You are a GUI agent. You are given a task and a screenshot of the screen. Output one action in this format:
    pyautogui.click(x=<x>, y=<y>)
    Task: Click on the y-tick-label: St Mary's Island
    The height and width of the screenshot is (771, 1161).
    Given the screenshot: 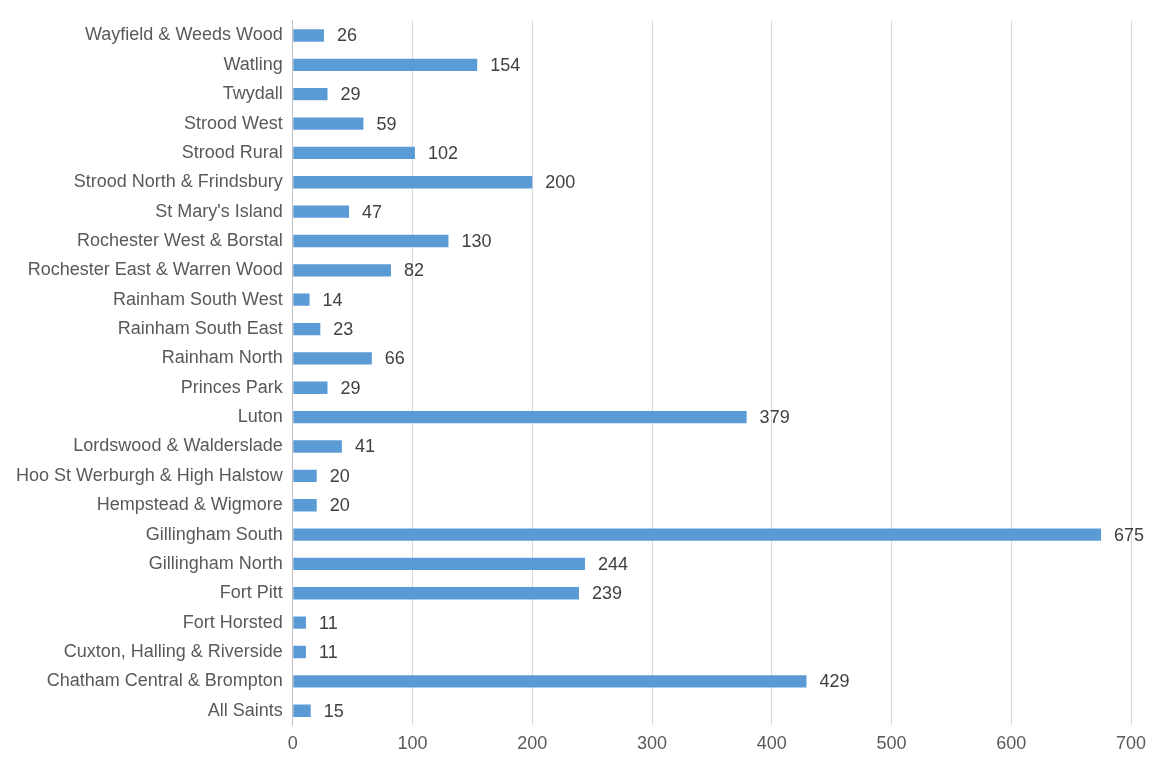 What is the action you would take?
    pyautogui.click(x=219, y=210)
    